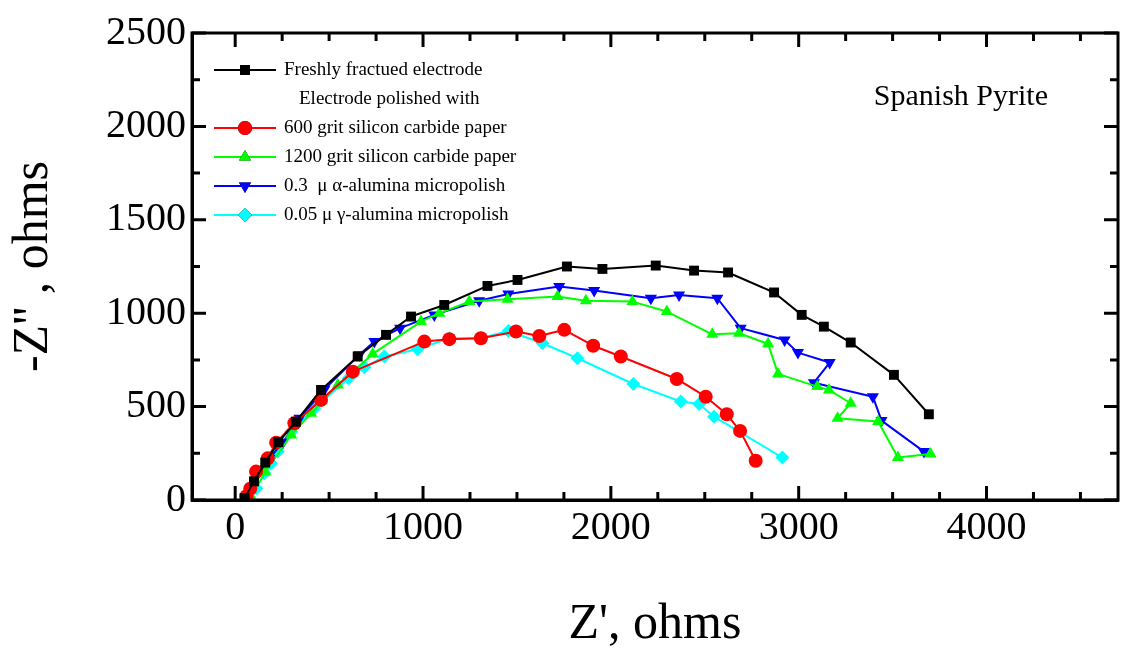  Describe the element at coordinates (423, 525) in the screenshot. I see `x-tick-label: 1000` at that location.